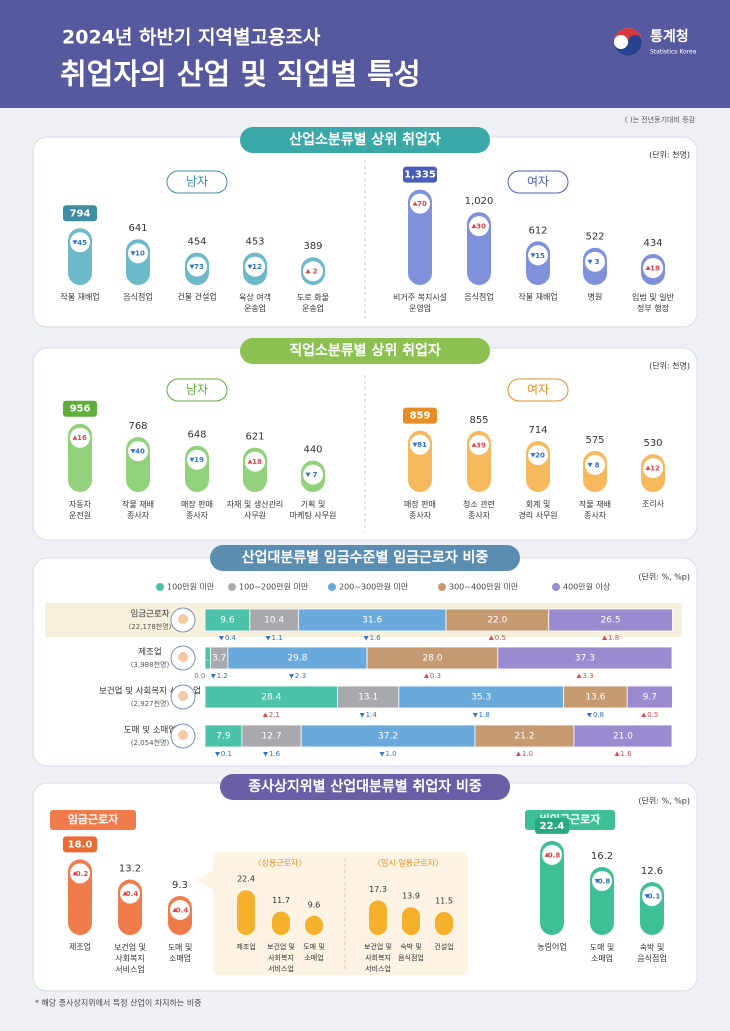  I want to click on legend-label: 100만원 미만, so click(191, 587).